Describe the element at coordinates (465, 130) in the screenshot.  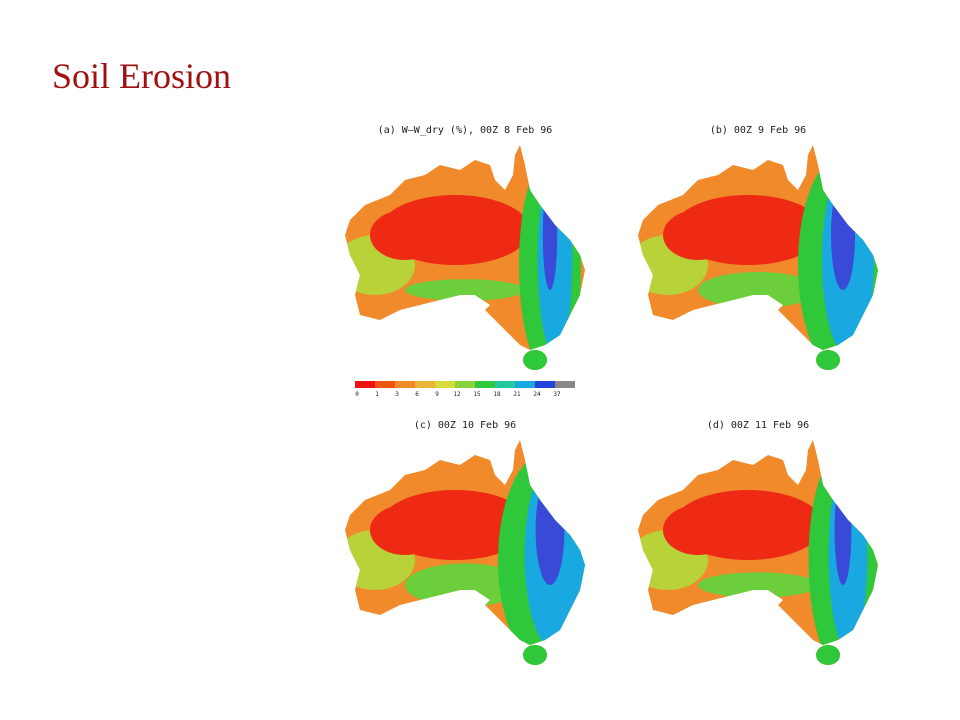
I see `panel-label: (a) W–W_dry (%), 00Z 8 Feb 96` at that location.